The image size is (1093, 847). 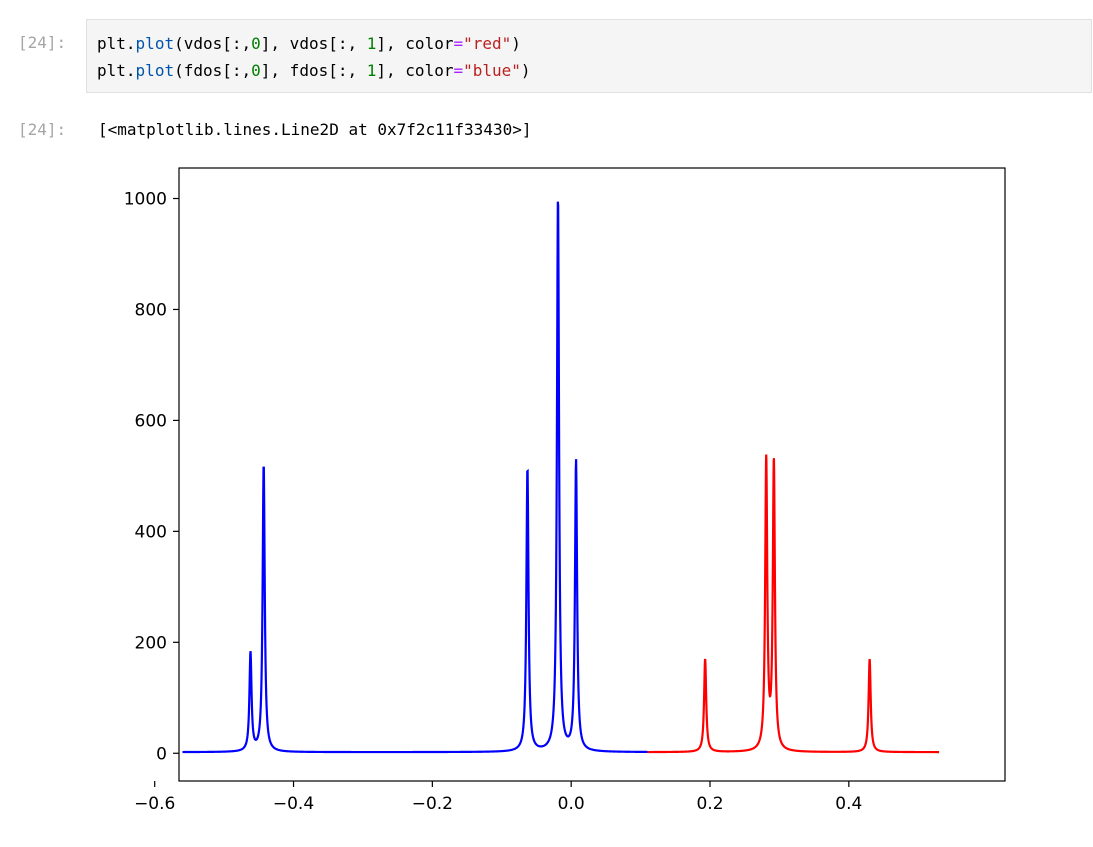 What do you see at coordinates (432, 804) in the screenshot?
I see `x-tick-label: −0.2` at bounding box center [432, 804].